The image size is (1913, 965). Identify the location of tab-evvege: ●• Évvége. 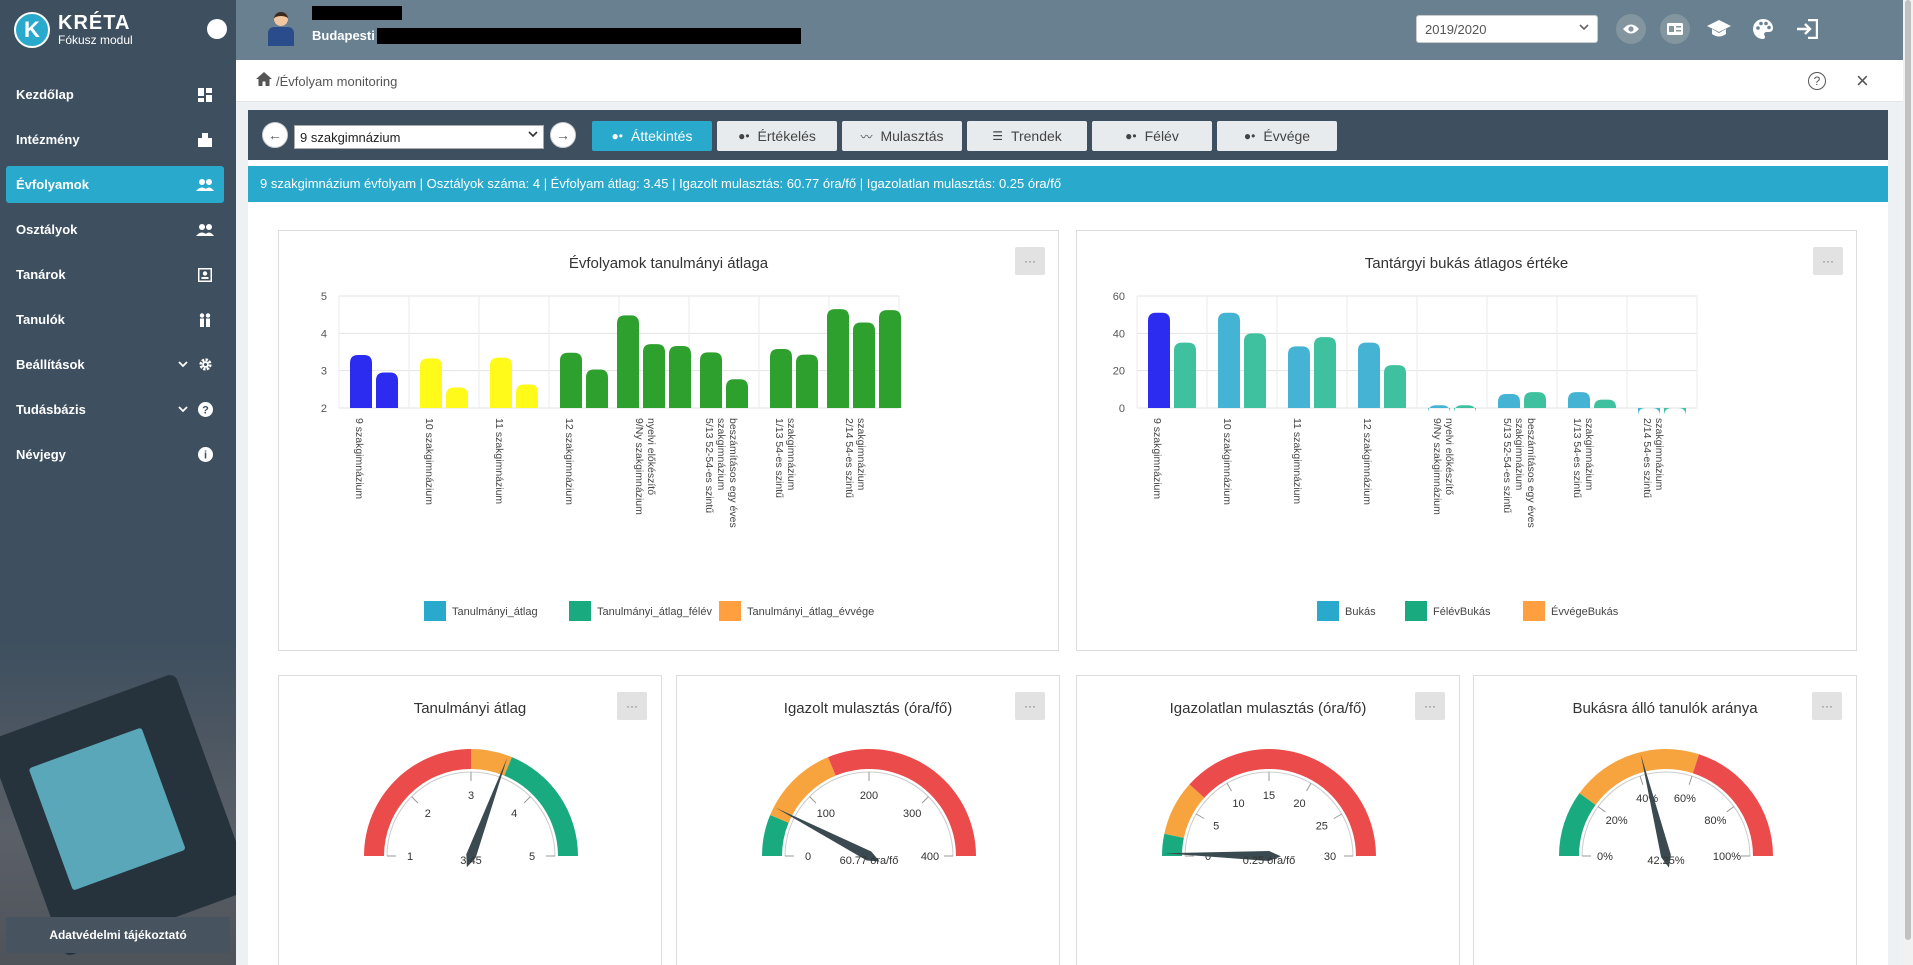
(1277, 136).